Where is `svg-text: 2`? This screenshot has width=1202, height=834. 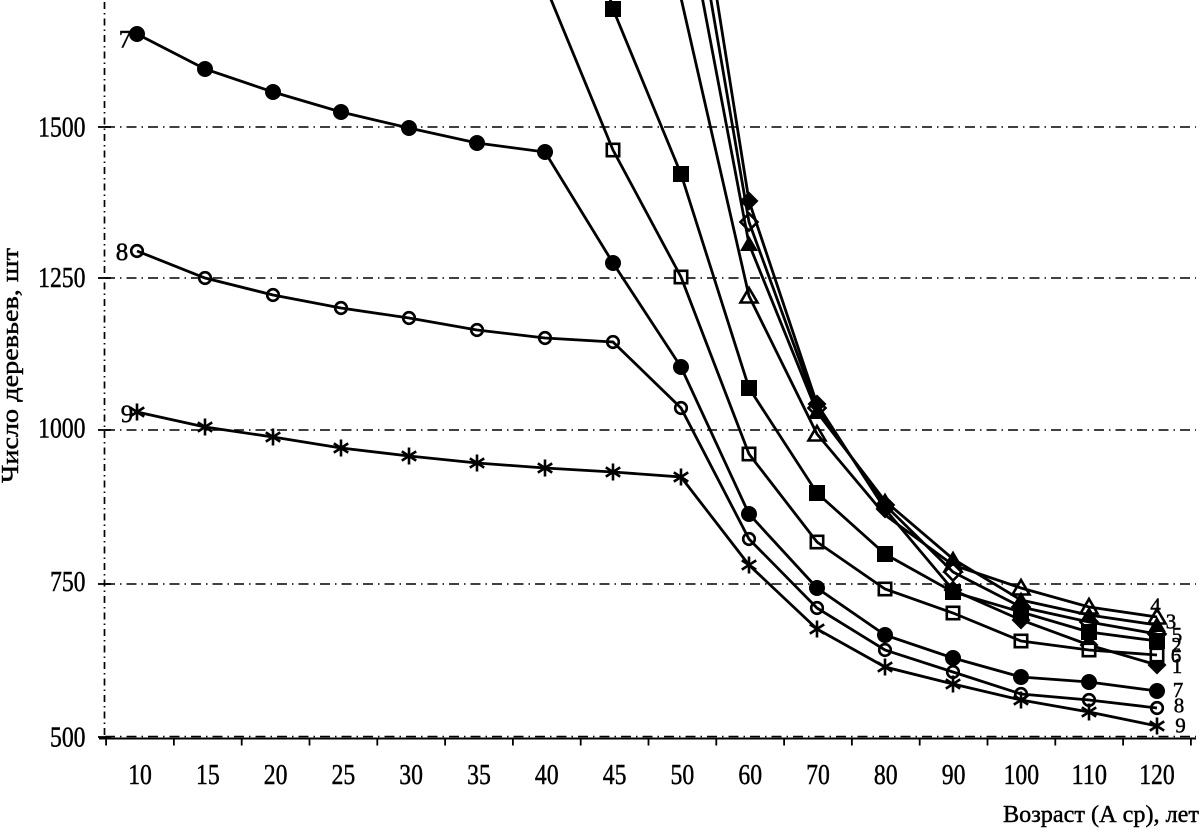 svg-text: 2 is located at coordinates (1176, 645).